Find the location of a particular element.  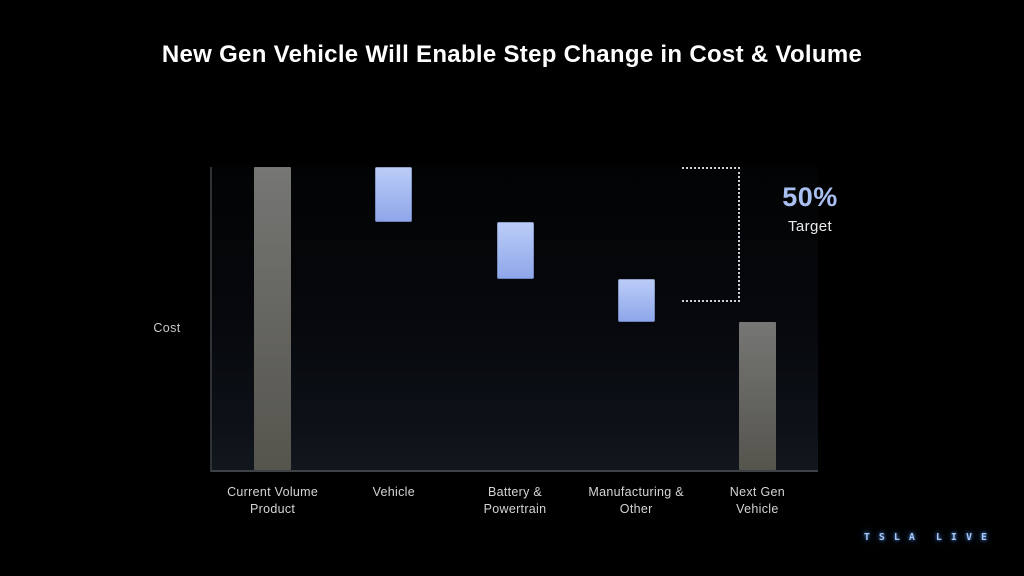

target-annotation: 50% Target is located at coordinates (810, 209).